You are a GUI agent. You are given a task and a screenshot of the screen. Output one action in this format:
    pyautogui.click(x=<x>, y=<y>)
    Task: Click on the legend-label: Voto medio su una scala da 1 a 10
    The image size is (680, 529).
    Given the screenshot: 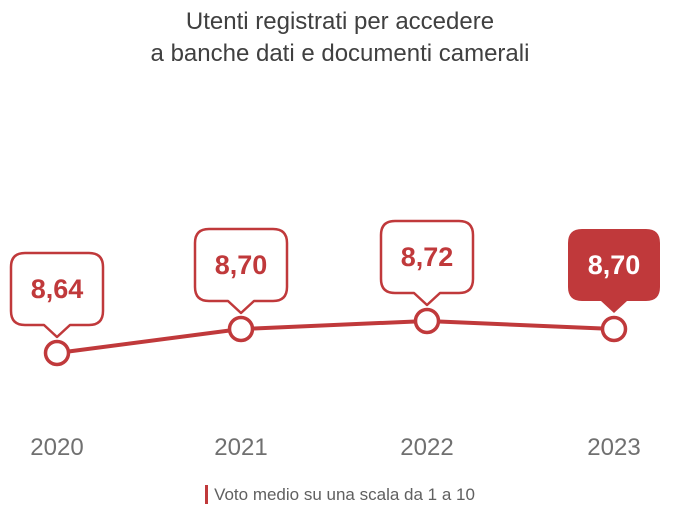 What is the action you would take?
    pyautogui.click(x=344, y=494)
    